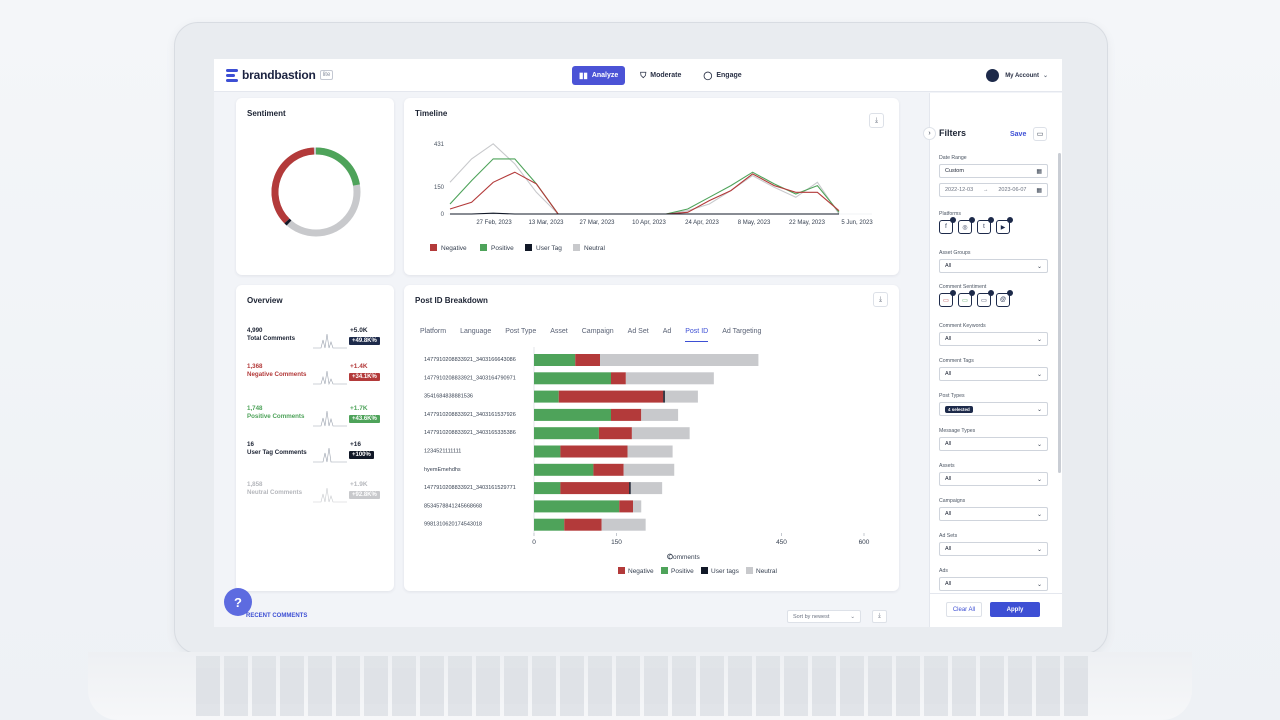 The height and width of the screenshot is (720, 1280). Describe the element at coordinates (993, 584) in the screenshot. I see `ads-select: All ⌄` at that location.